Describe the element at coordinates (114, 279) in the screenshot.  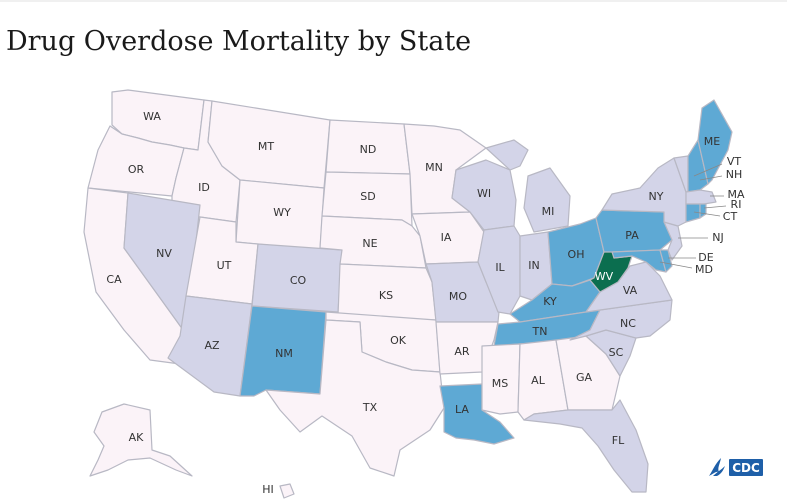
I see `label-CA: CA` at that location.